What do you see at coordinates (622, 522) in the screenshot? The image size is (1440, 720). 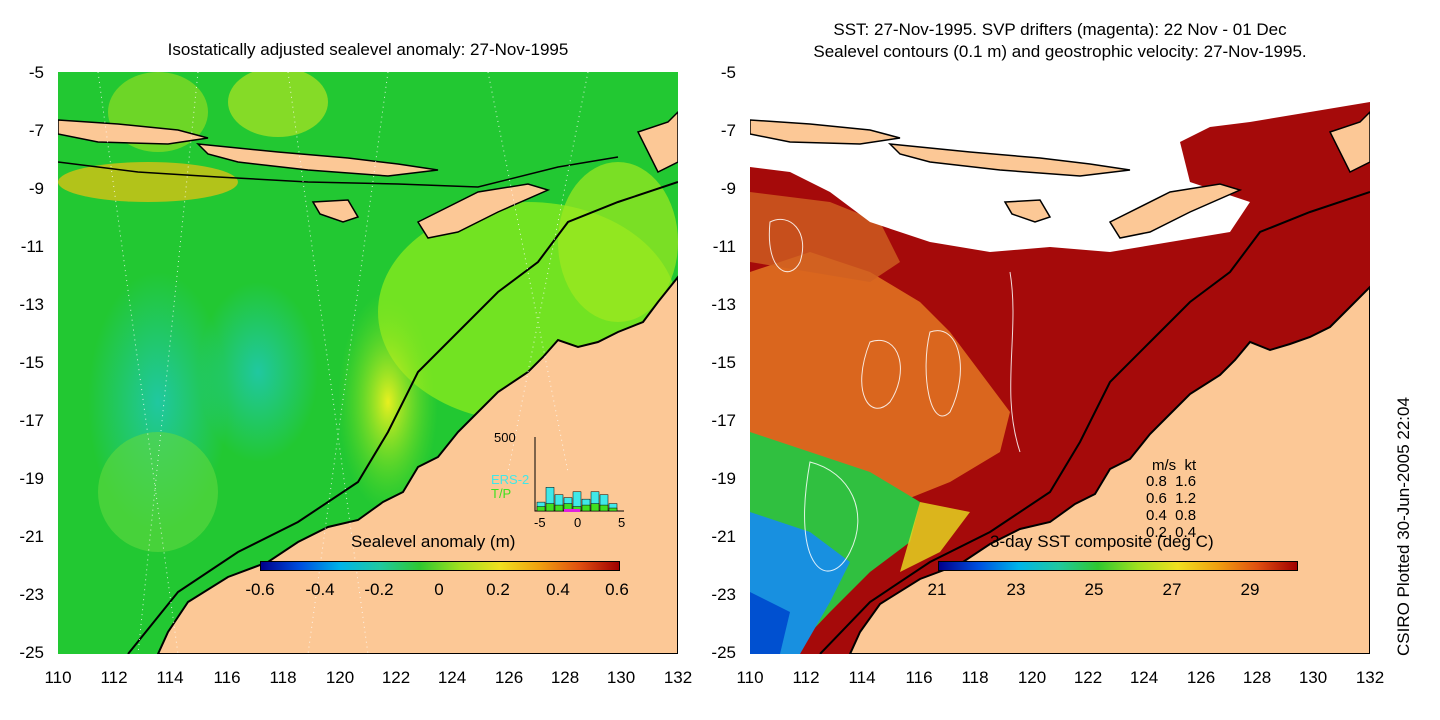 I see `histogram-x-tick: 5` at bounding box center [622, 522].